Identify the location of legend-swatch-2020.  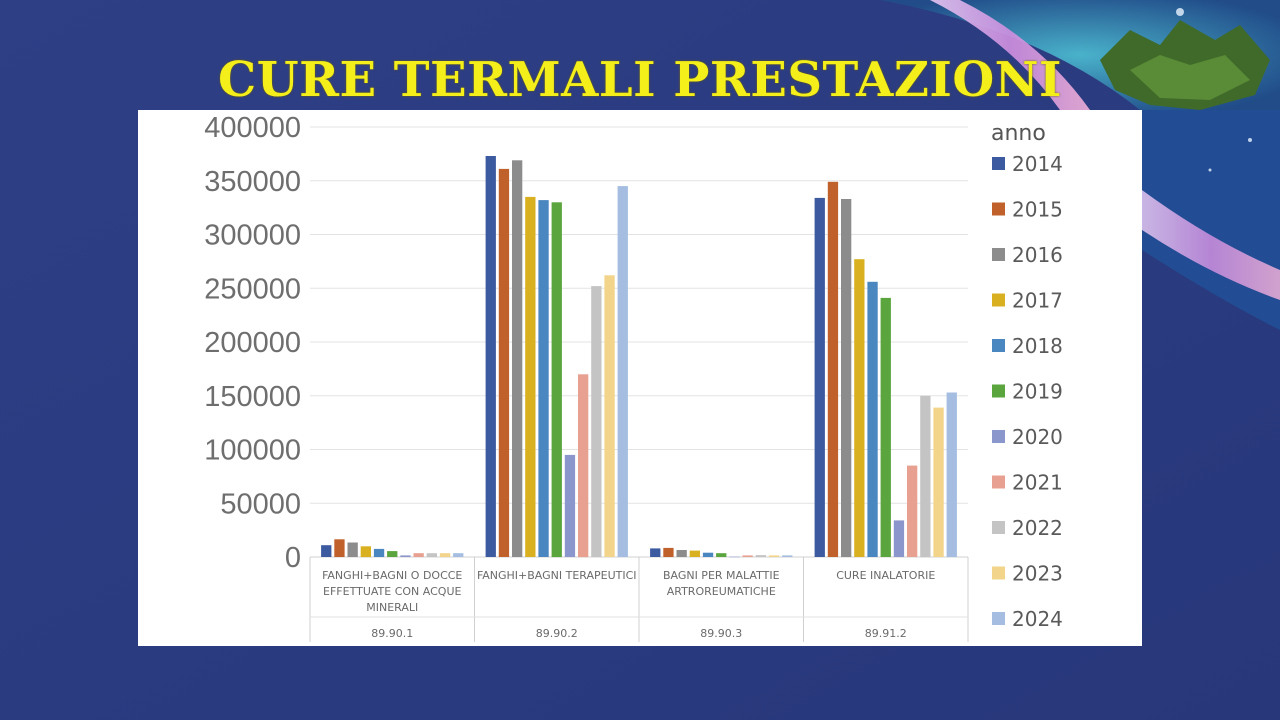
(998, 436).